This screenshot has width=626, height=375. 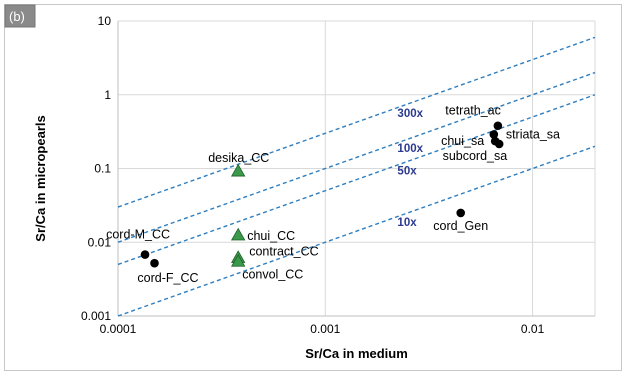 I want to click on point-label: cord-F_CC, so click(x=167, y=278).